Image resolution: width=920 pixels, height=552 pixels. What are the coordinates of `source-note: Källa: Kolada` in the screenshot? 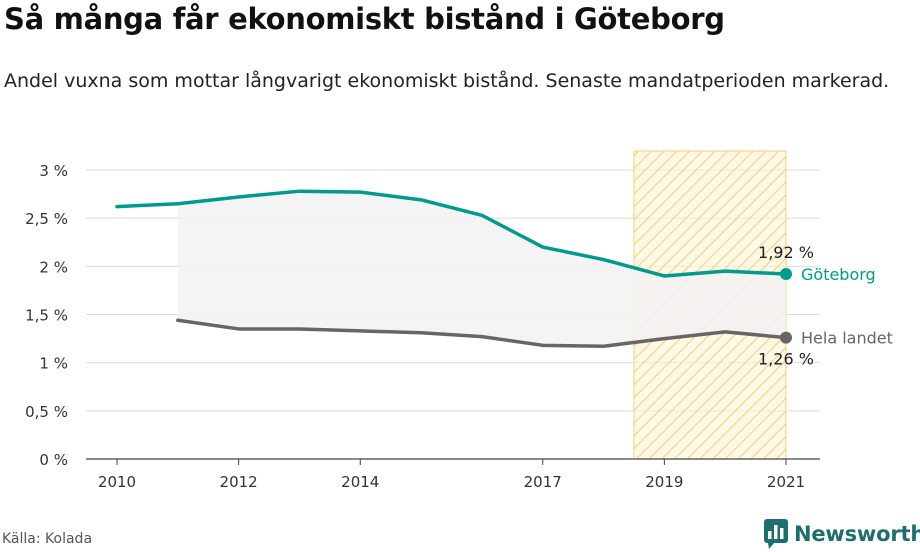 It's located at (47, 539).